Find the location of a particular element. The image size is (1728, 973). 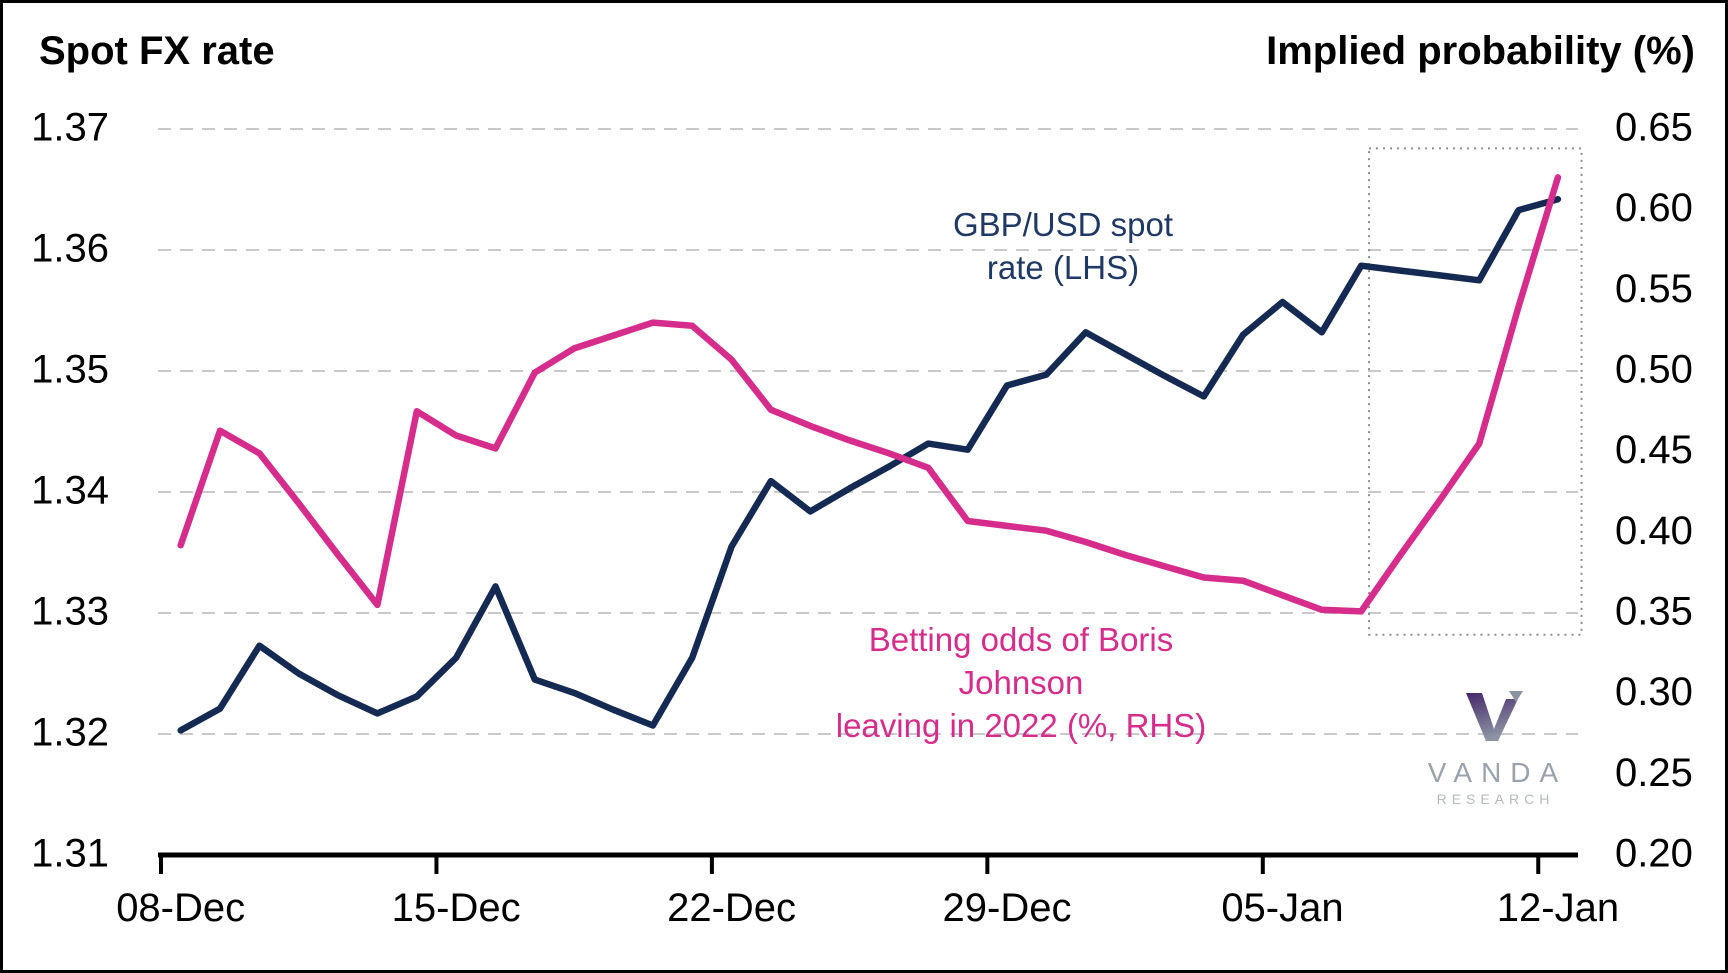

right-axis-tick-label: 0.65 is located at coordinates (1654, 128).